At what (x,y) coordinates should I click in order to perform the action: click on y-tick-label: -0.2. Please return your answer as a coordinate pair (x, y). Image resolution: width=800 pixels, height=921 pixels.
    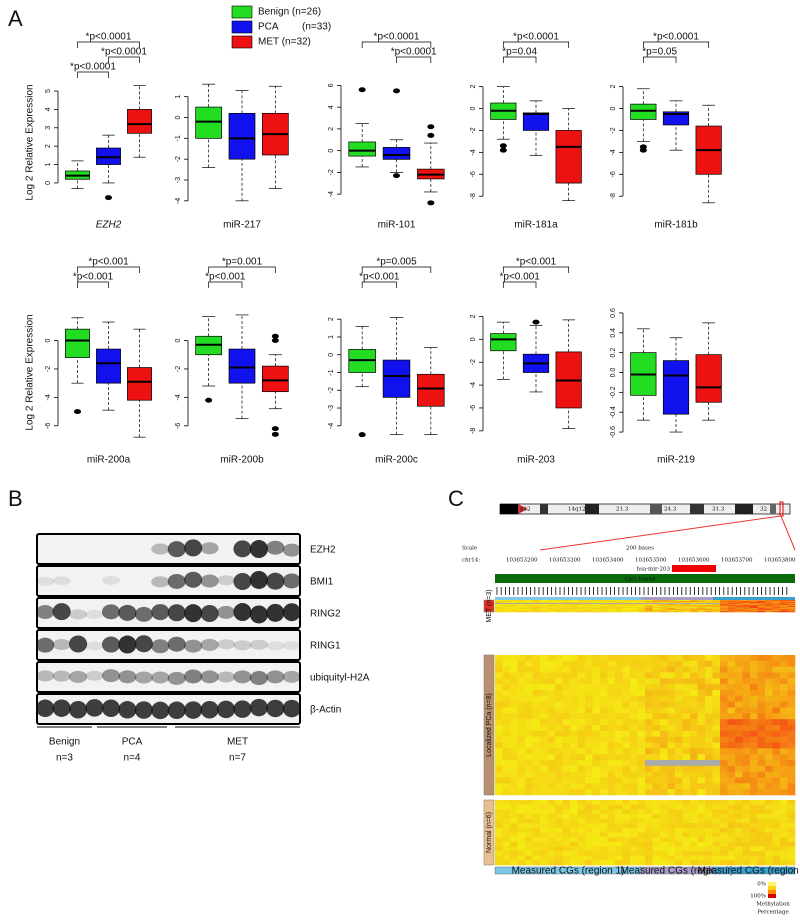
    Looking at the image, I should click on (613, 392).